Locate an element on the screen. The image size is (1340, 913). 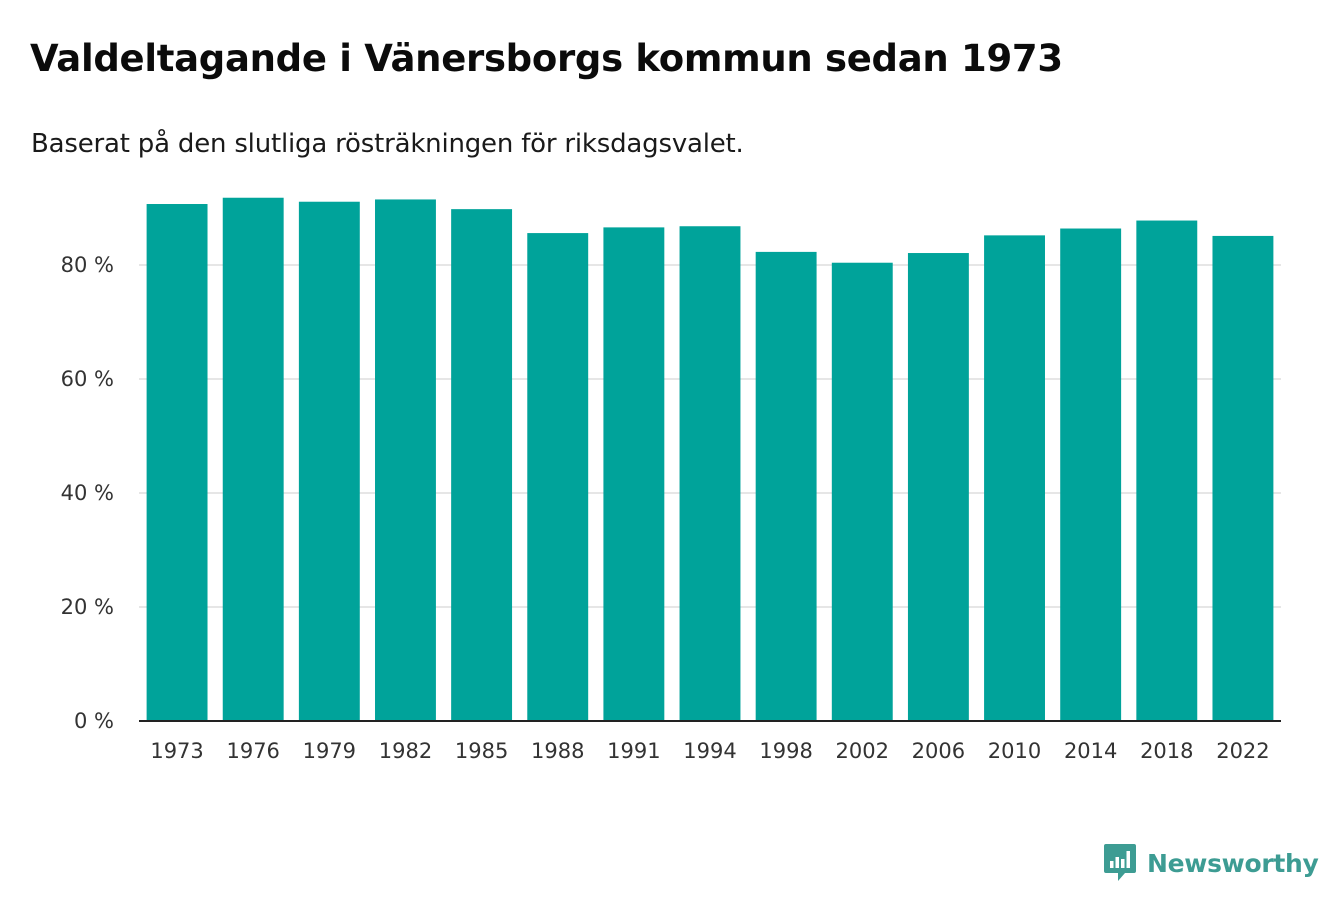
x-tick-label: 2018 is located at coordinates (1166, 751).